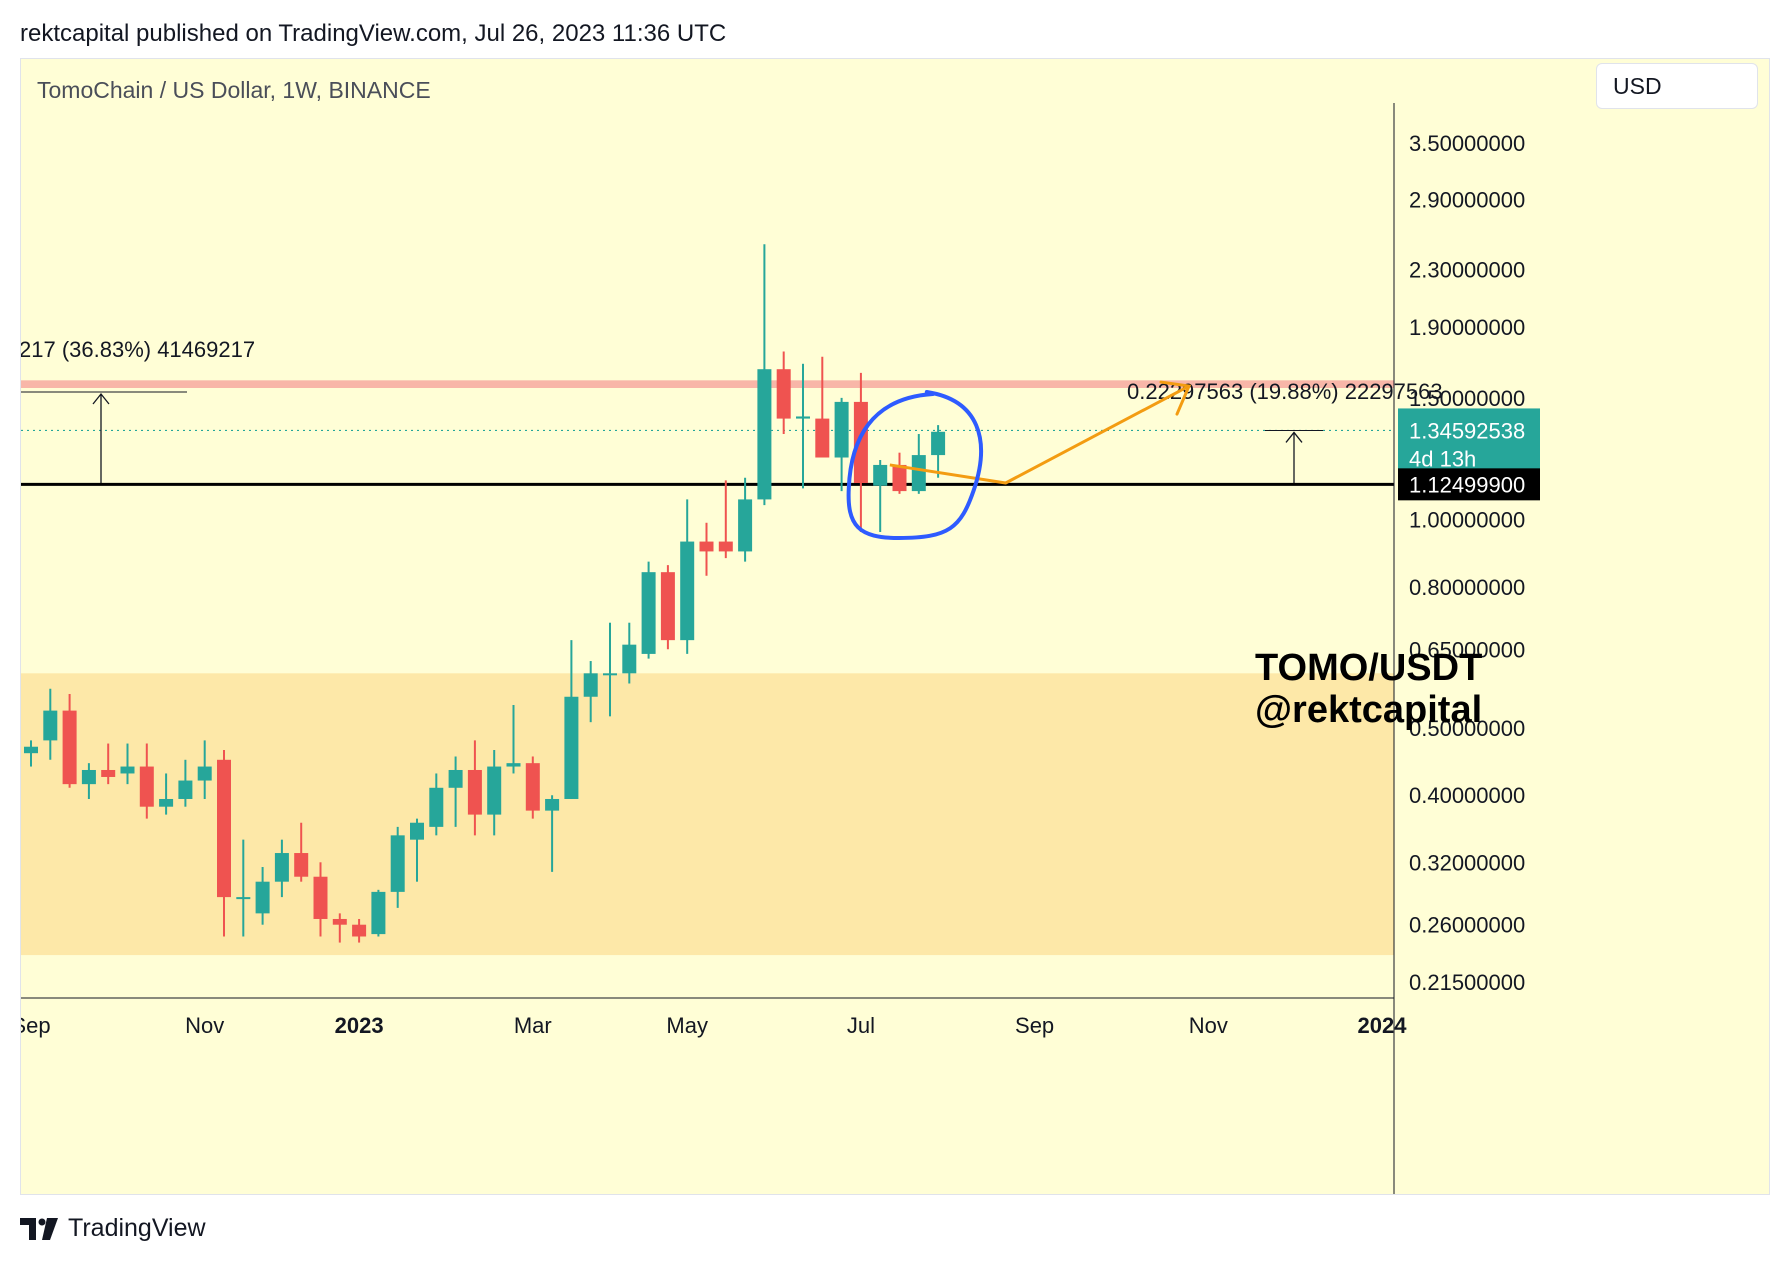  Describe the element at coordinates (1467, 430) in the screenshot. I see `current-price-label: 1.34592538` at that location.